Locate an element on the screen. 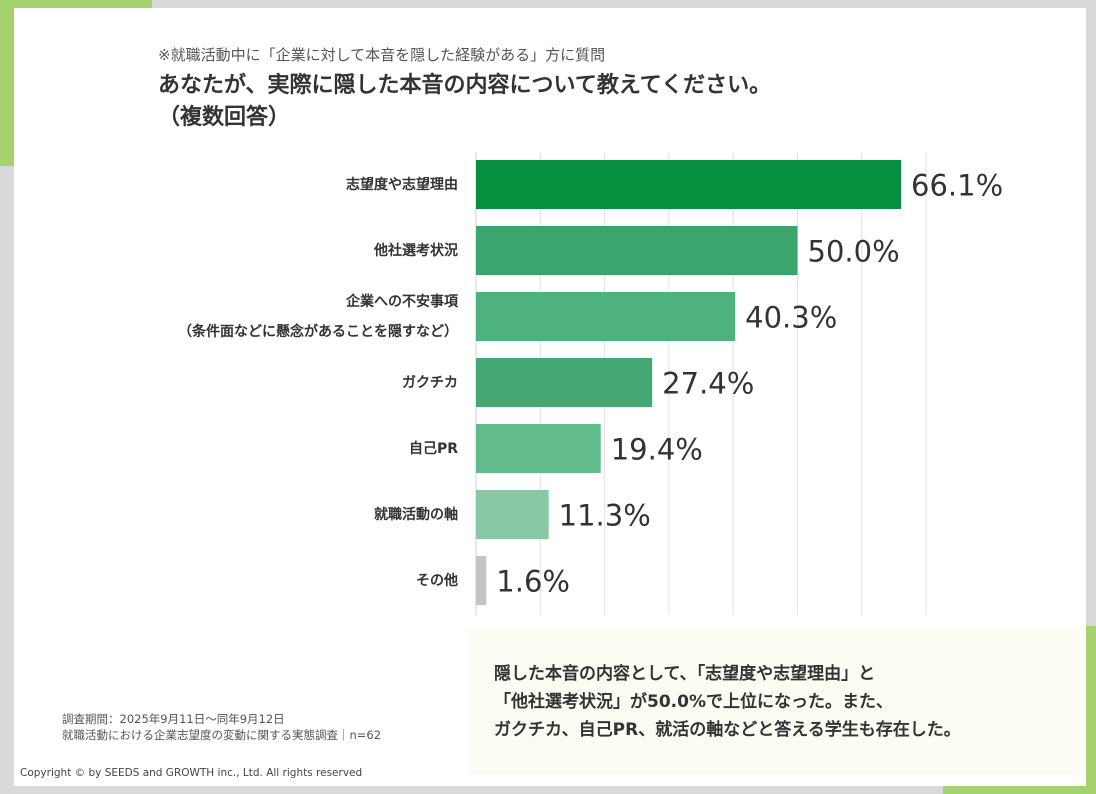  data-label: 66.1% is located at coordinates (957, 186).